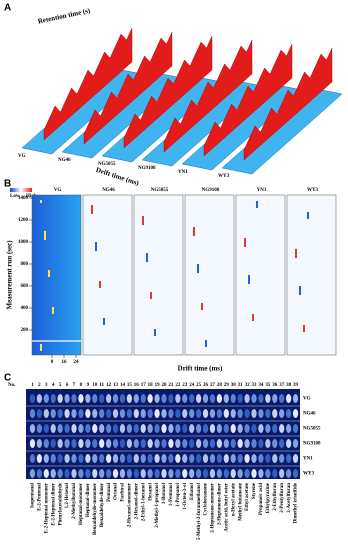 The height and width of the screenshot is (550, 348). I want to click on compound-label: Cyclohexanone, so click(206, 498).